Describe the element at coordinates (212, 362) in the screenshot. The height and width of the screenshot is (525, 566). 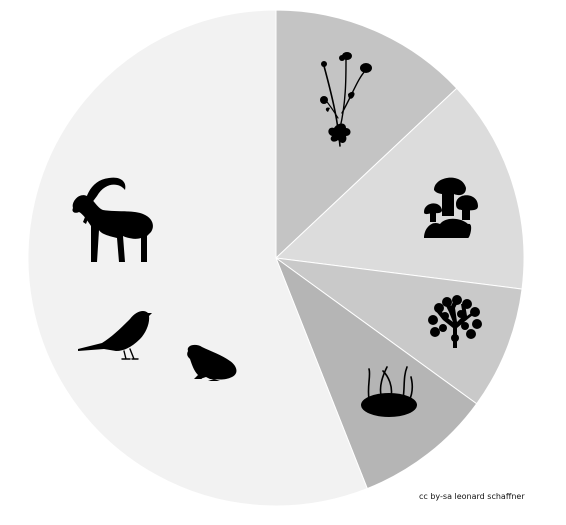
I see `frog-icon` at that location.